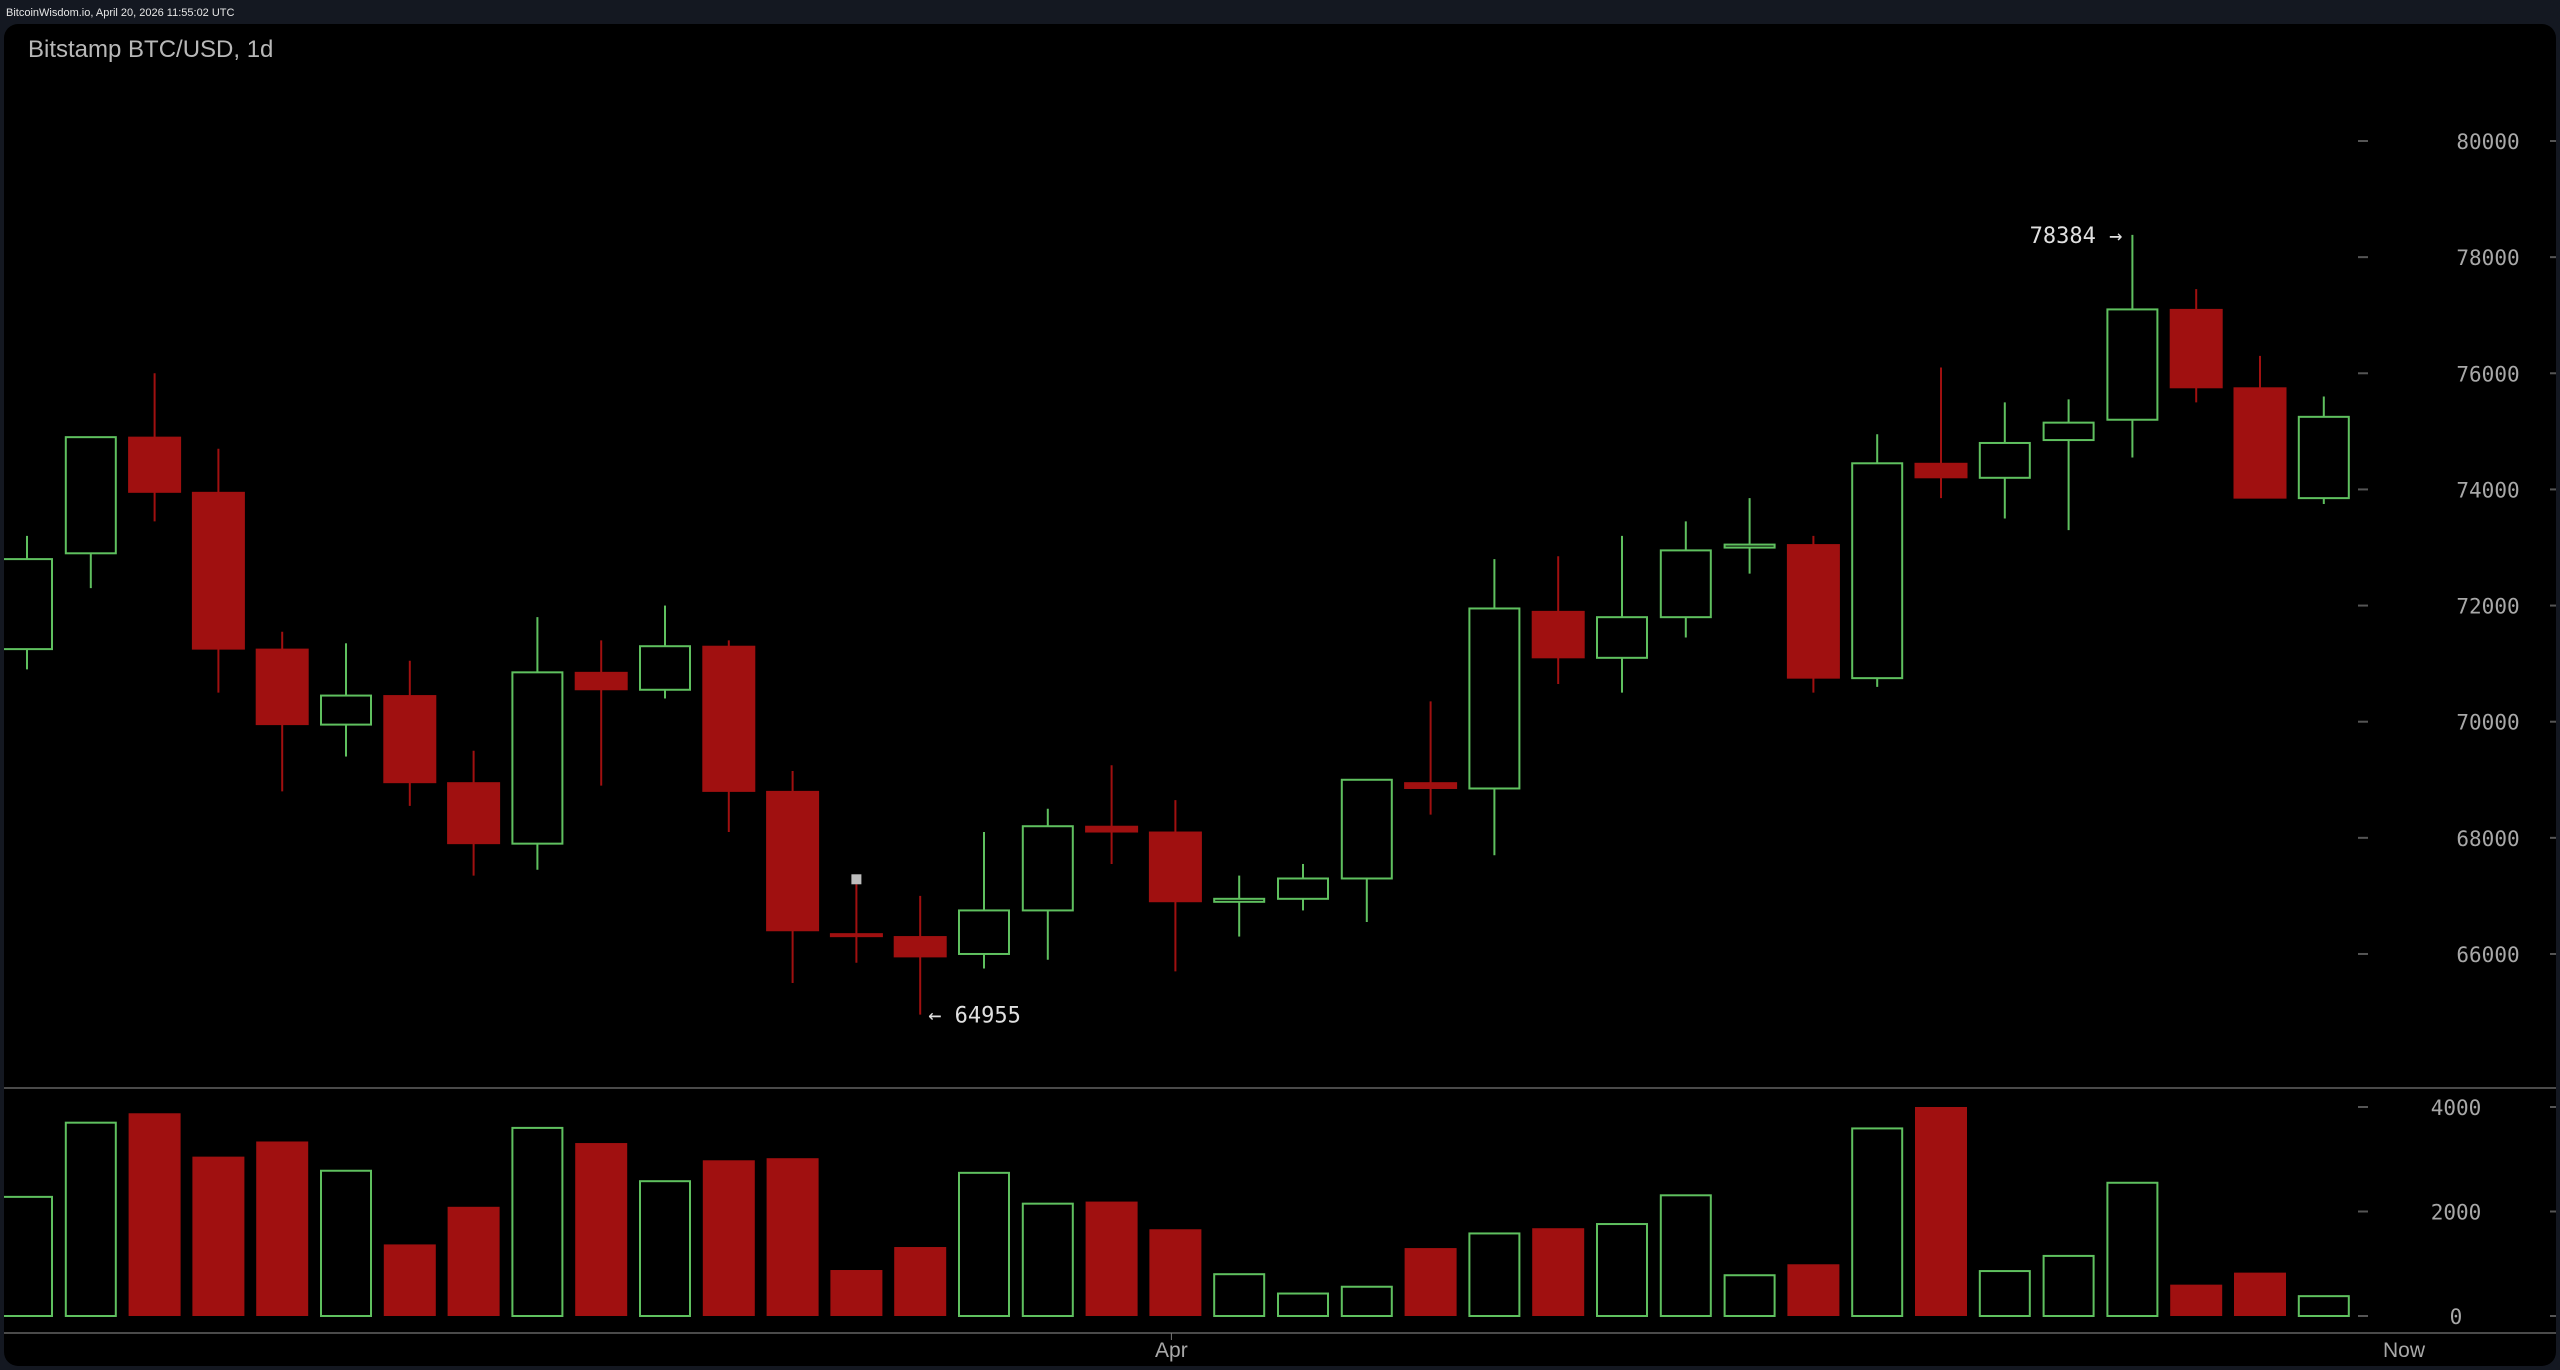 Image resolution: width=2560 pixels, height=1370 pixels. What do you see at coordinates (2456, 1108) in the screenshot?
I see `volume-tick-label: 4000` at bounding box center [2456, 1108].